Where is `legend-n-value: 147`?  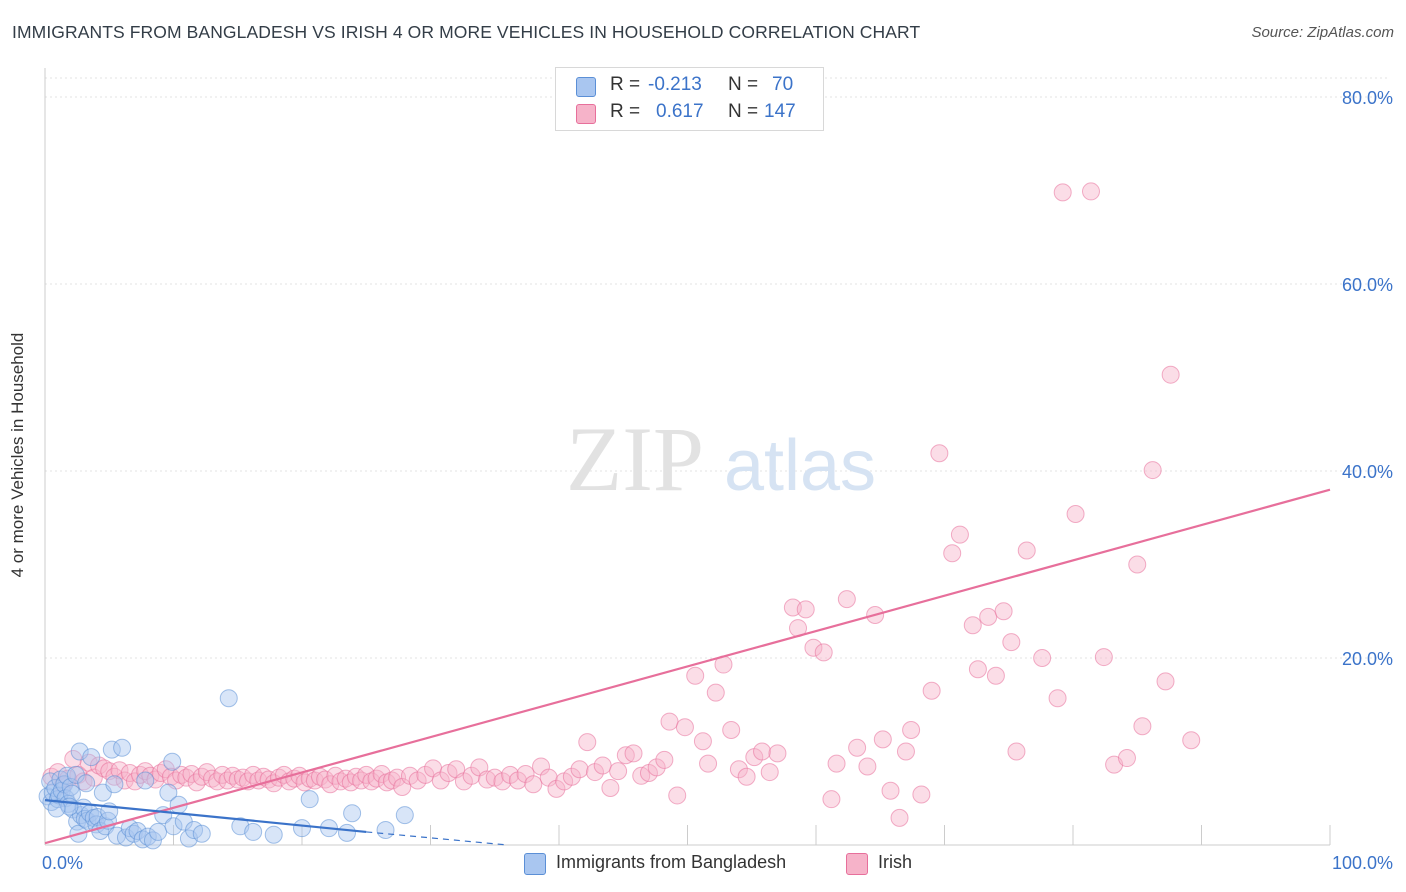
legend-n-value: 147 is located at coordinates (780, 111).